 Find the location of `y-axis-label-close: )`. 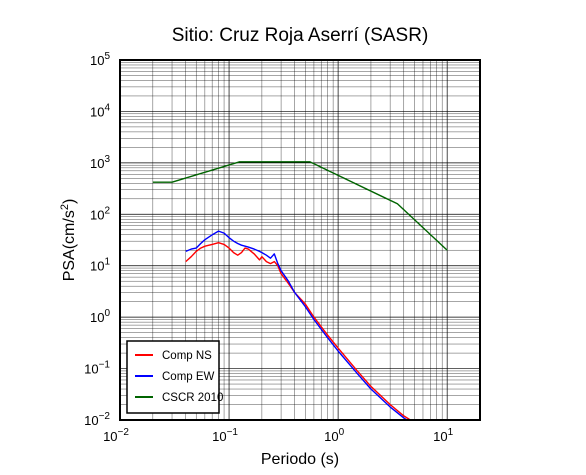

y-axis-label-close: ) is located at coordinates (69, 201).